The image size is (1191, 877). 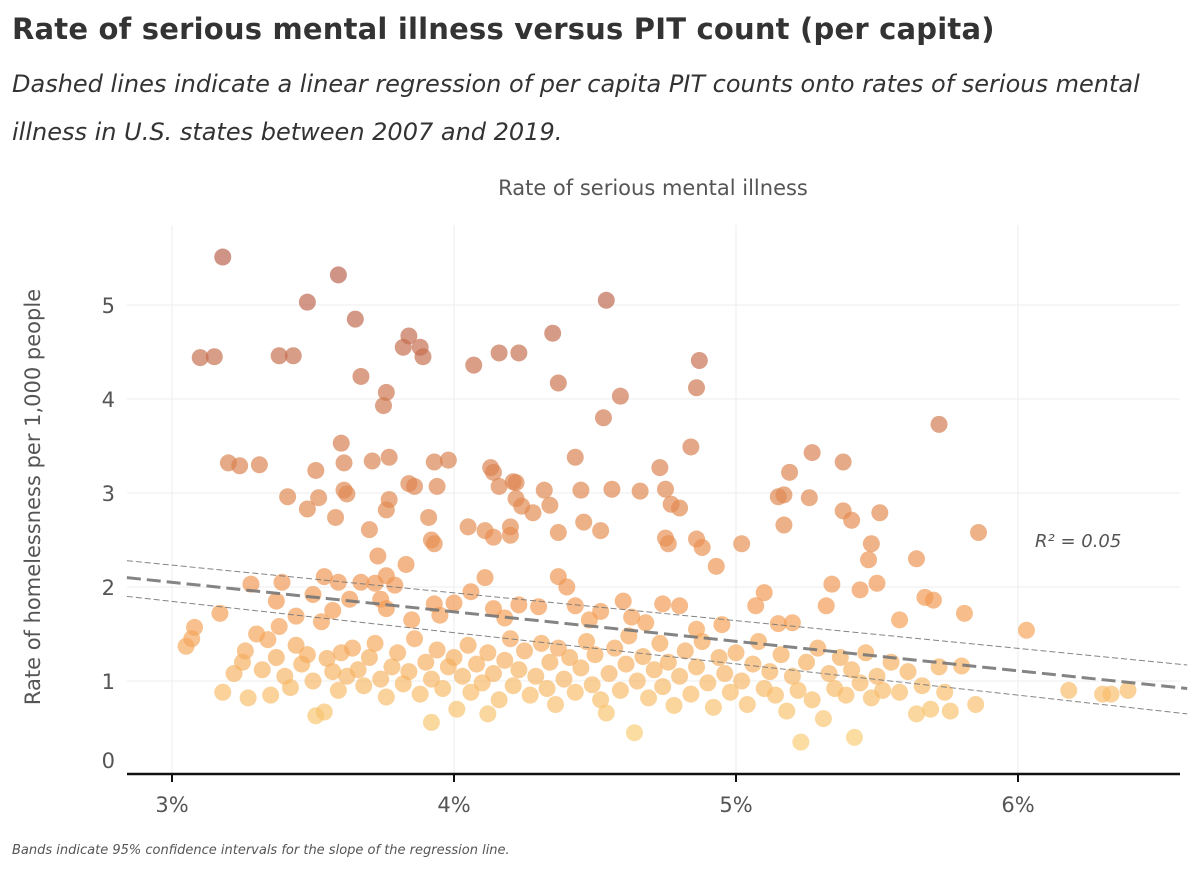 What do you see at coordinates (653, 188) in the screenshot?
I see `x-axis-label: Rate of serious mental illness` at bounding box center [653, 188].